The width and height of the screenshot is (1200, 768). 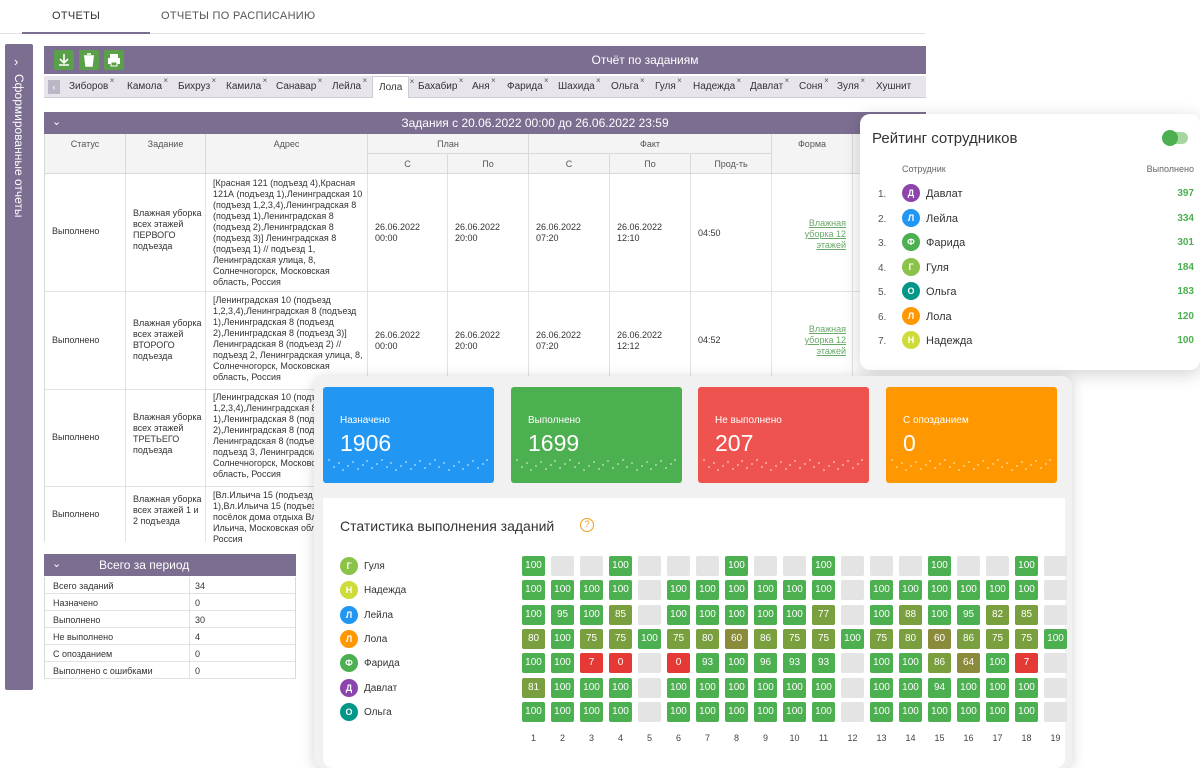 What do you see at coordinates (16, 61) in the screenshot?
I see `chevron-right-icon: ›` at bounding box center [16, 61].